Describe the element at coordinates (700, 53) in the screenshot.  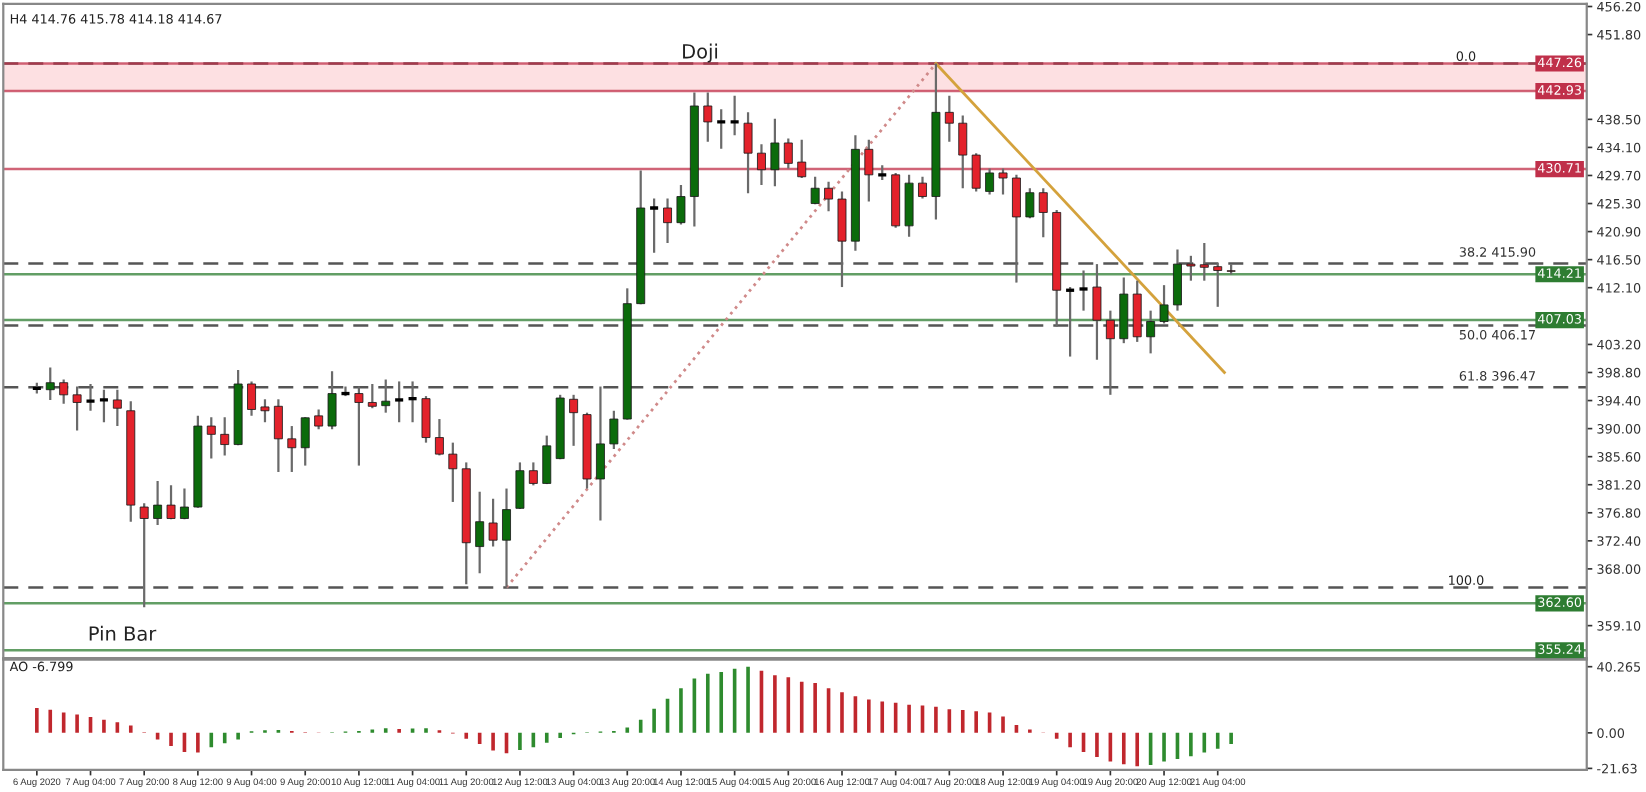
I see `annotation: Doji` at that location.